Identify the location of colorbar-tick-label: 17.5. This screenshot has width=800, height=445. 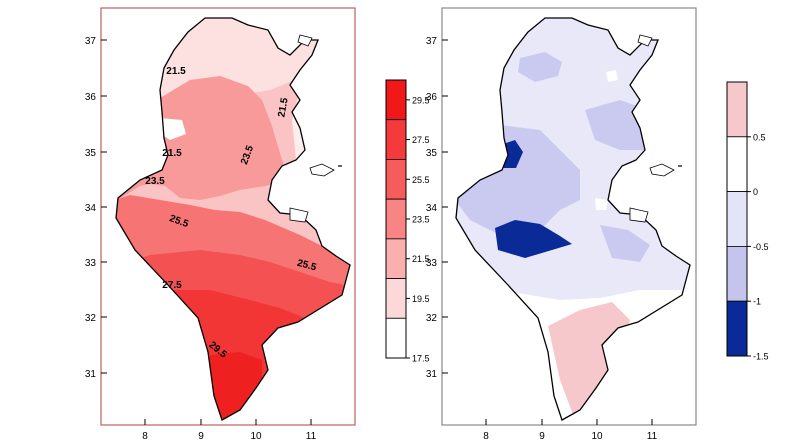
(421, 359).